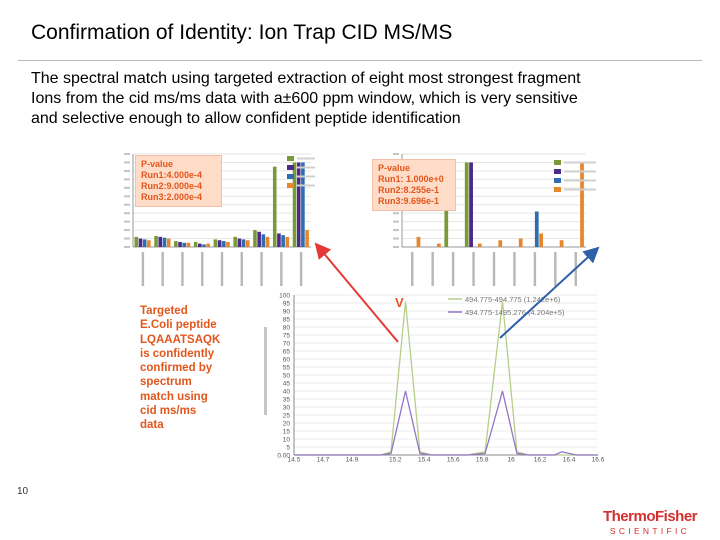  What do you see at coordinates (399, 302) in the screenshot?
I see `peak-marker: V` at bounding box center [399, 302].